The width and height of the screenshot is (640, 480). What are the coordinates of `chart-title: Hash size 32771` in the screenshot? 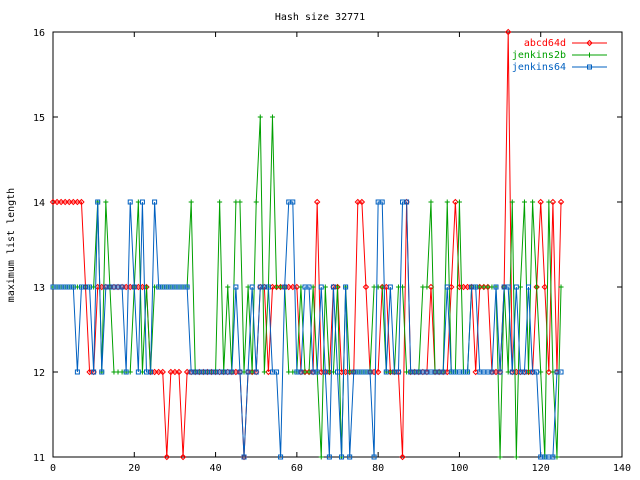 It's located at (320, 17).